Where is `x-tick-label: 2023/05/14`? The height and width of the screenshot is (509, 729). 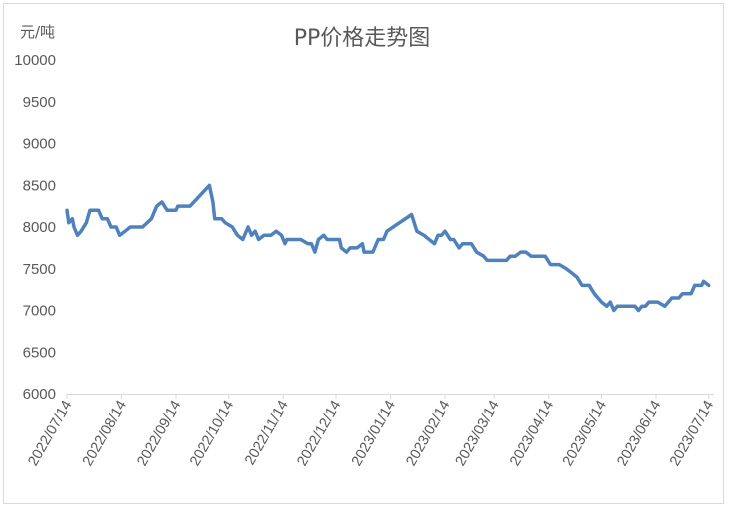 x-tick-label: 2023/05/14 is located at coordinates (585, 433).